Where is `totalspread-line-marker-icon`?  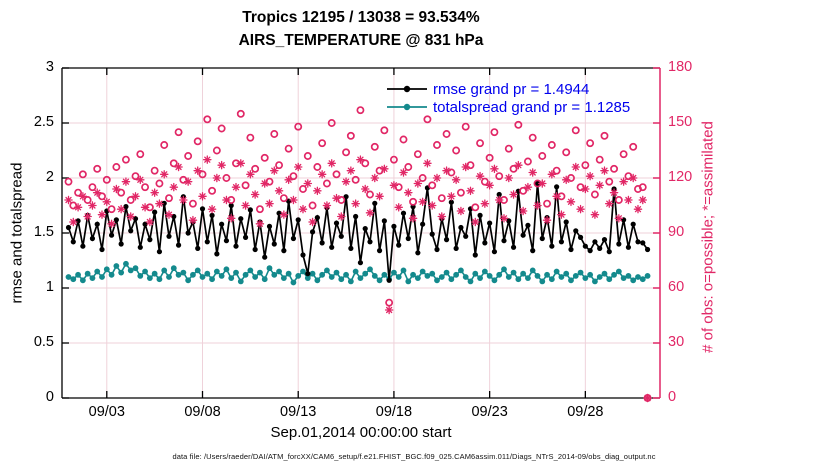
totalspread-line-marker-icon is located at coordinates (407, 107).